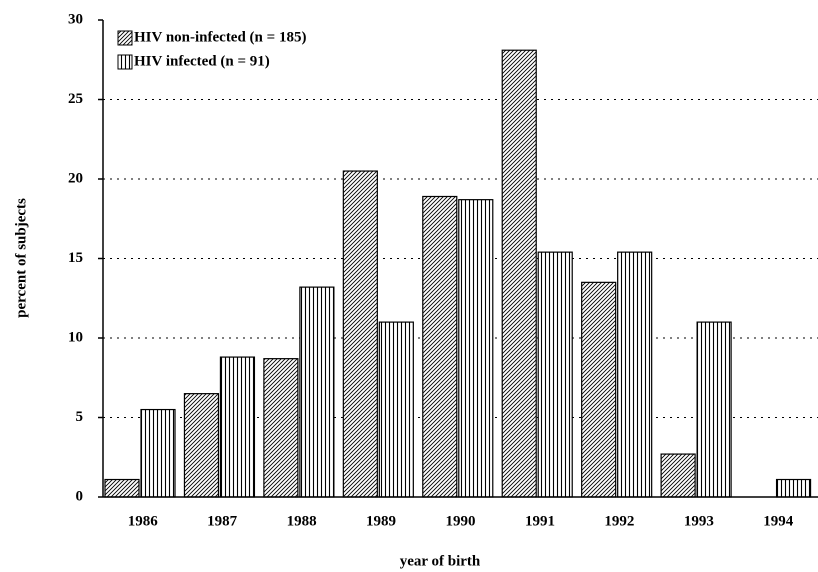 This screenshot has width=818, height=572. What do you see at coordinates (222, 521) in the screenshot?
I see `x-tick-label: 1987` at bounding box center [222, 521].